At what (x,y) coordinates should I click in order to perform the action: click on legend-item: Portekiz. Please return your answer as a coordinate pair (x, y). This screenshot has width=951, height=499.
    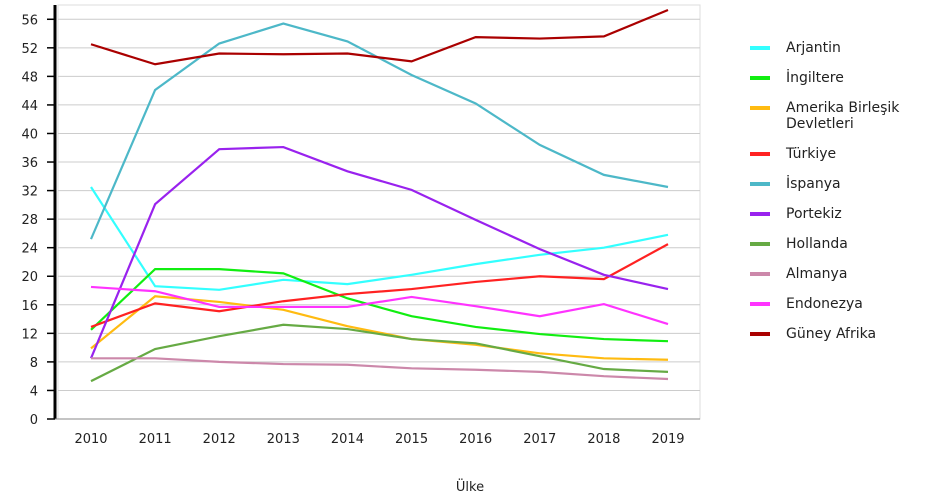
    Looking at the image, I should click on (850, 214).